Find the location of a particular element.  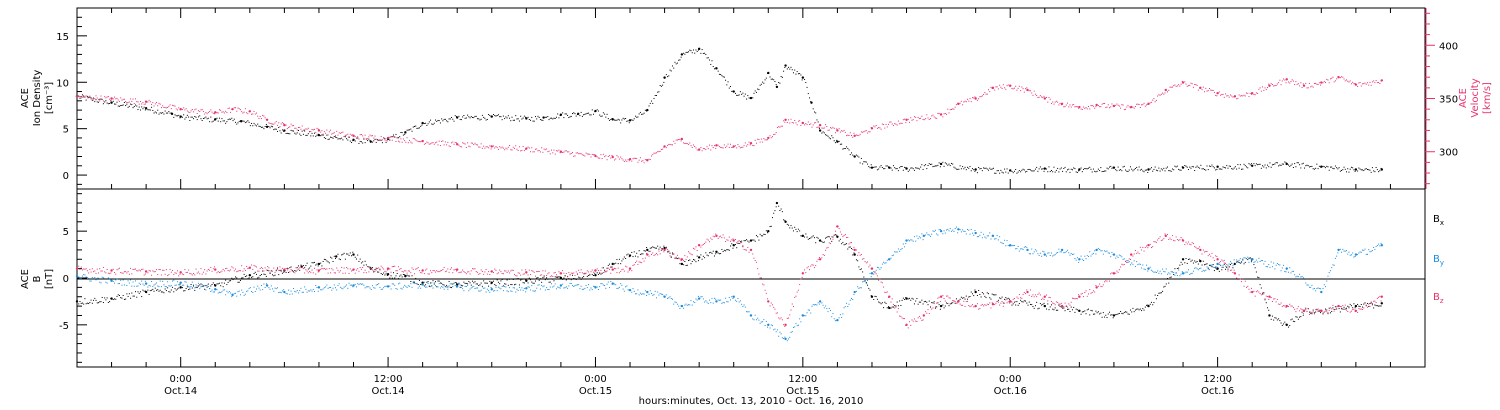

ion-density-point is located at coordinates (889, 167).